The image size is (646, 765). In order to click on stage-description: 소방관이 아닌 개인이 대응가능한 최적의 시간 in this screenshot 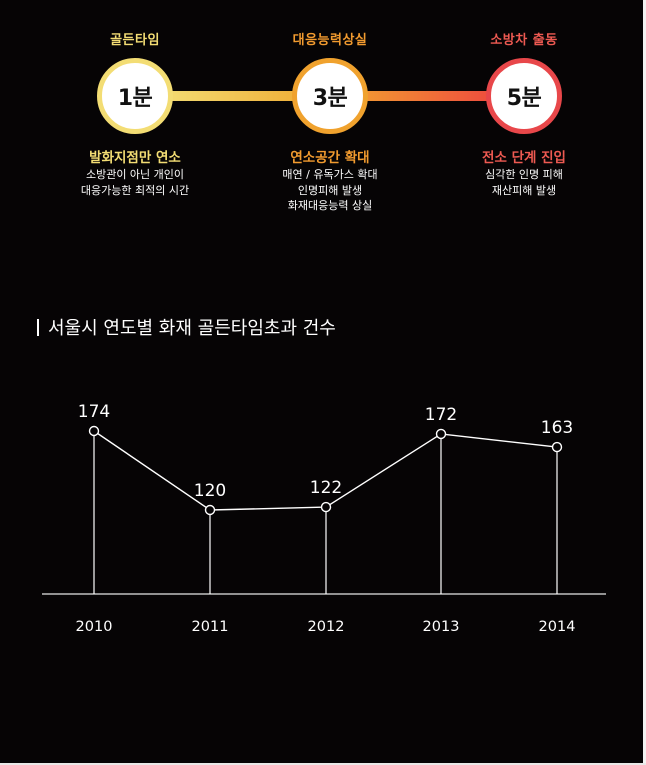, I will do `click(135, 182)`.